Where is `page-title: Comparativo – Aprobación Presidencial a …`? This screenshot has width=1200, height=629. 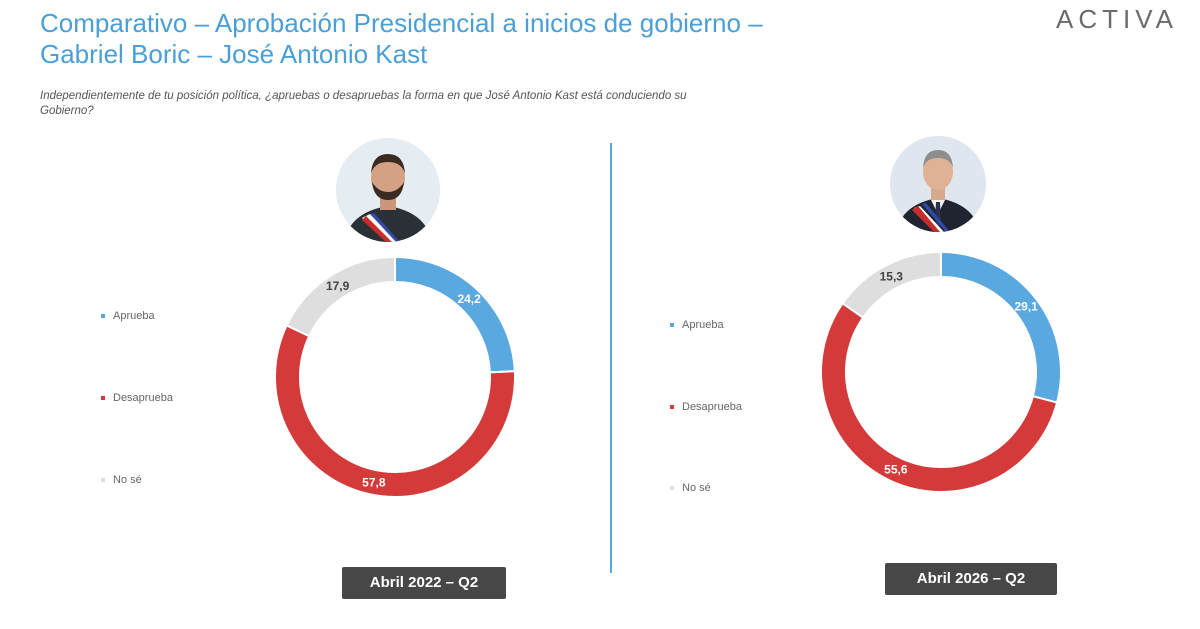 page-title: Comparativo – Aprobación Presidencial a … is located at coordinates (500, 39).